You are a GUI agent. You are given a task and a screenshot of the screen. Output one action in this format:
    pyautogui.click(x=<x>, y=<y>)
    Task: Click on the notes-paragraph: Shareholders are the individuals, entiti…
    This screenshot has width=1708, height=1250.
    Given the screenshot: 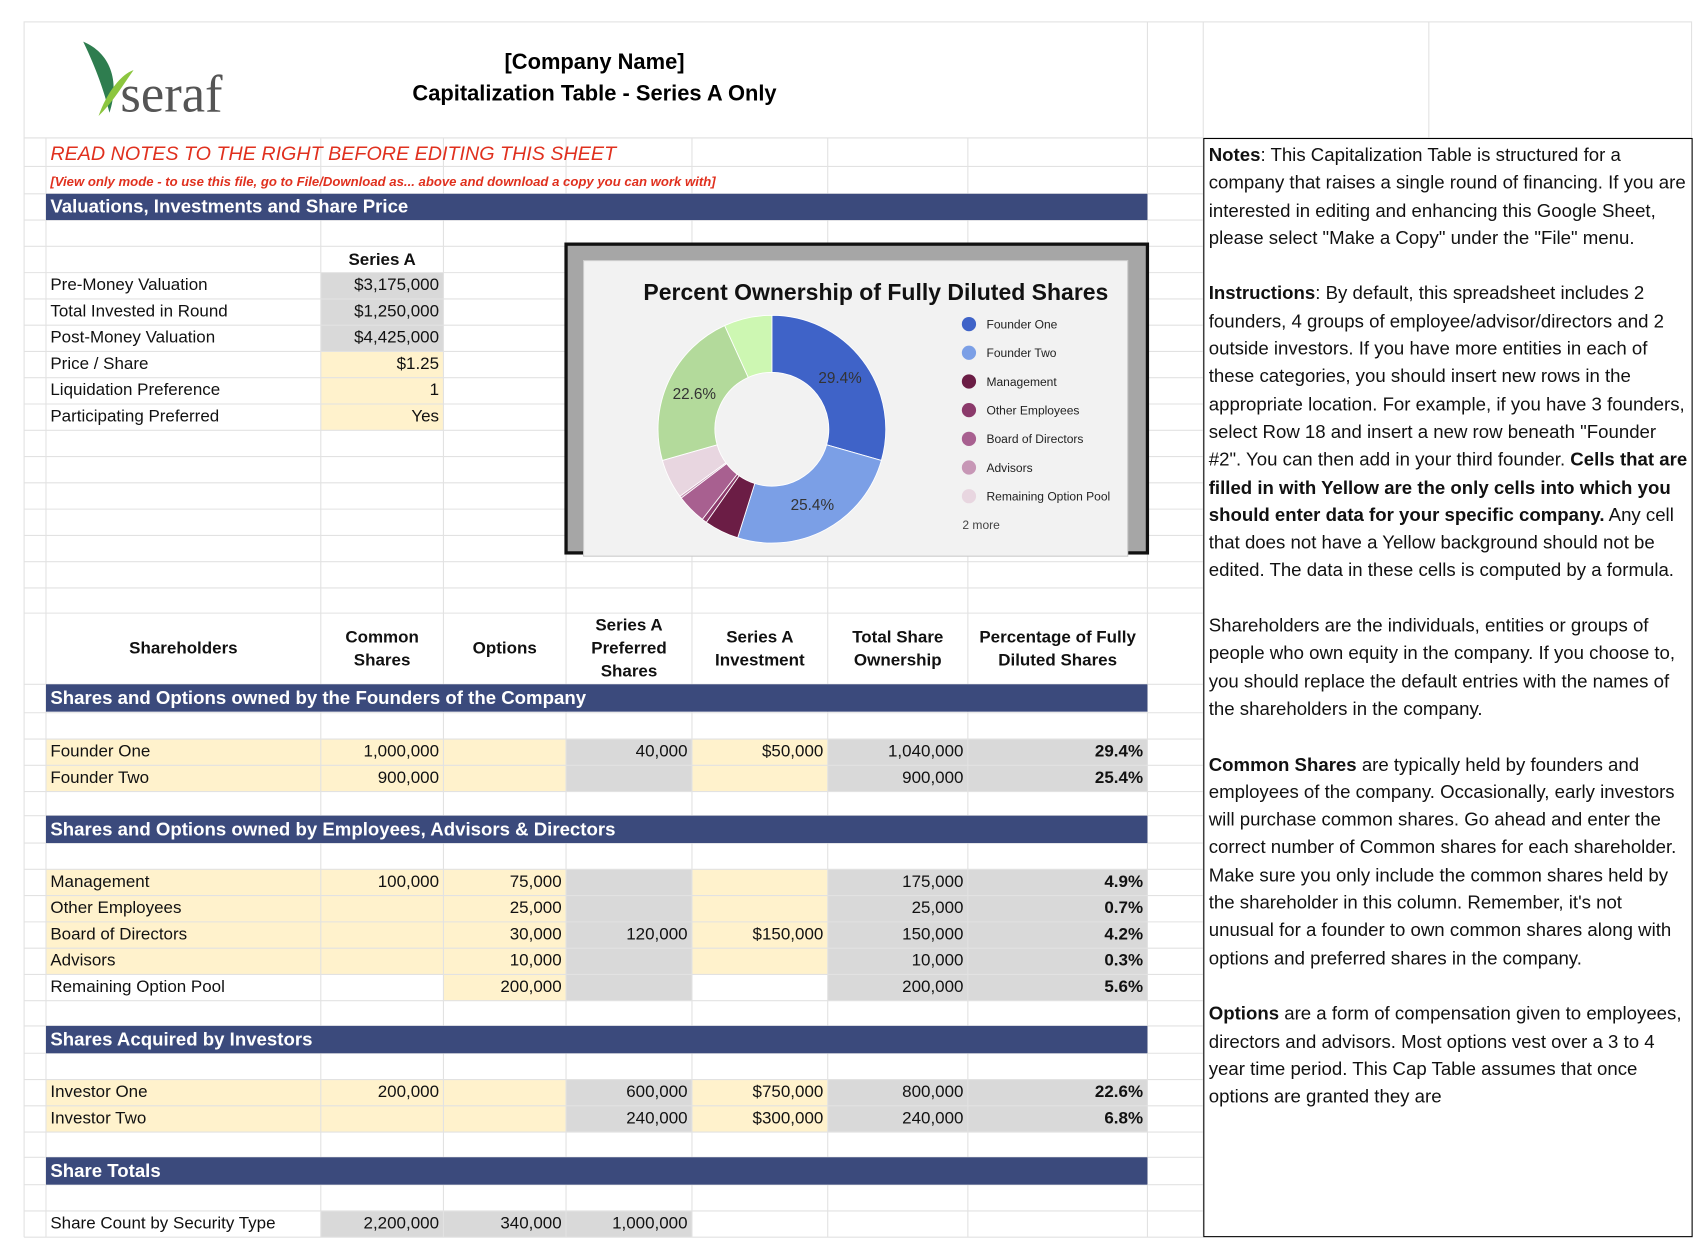 What is the action you would take?
    pyautogui.click(x=1448, y=667)
    